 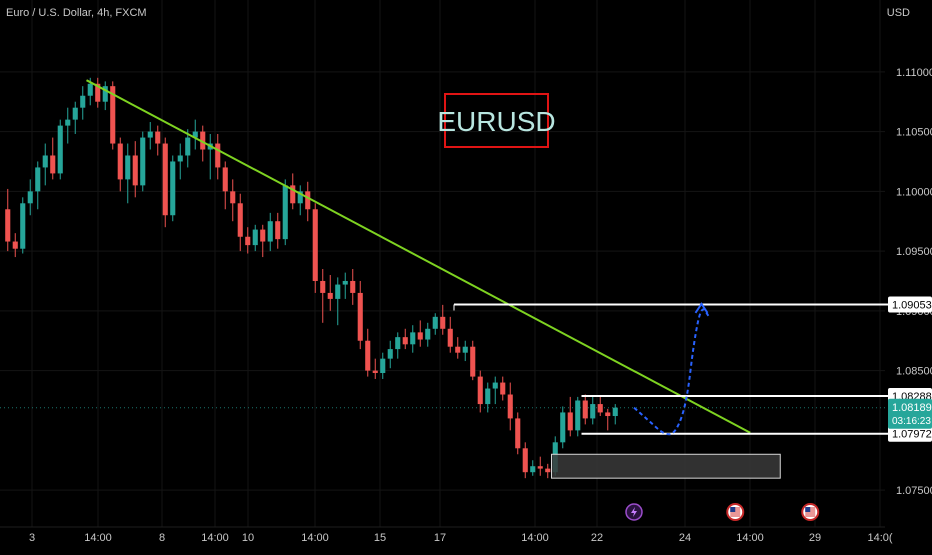 I want to click on y-tick-label: 1.07500, so click(x=914, y=491).